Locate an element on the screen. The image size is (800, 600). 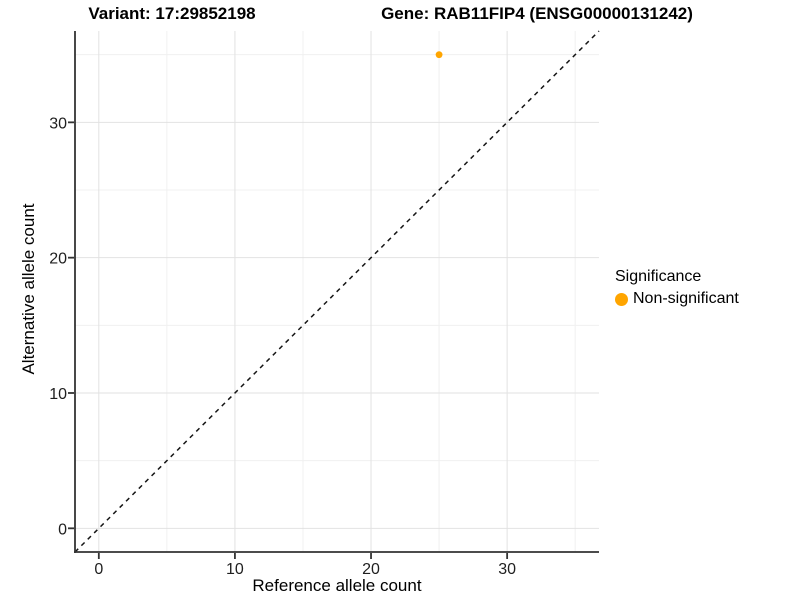
y-axis-label: Alternative allele count is located at coordinates (28, 289).